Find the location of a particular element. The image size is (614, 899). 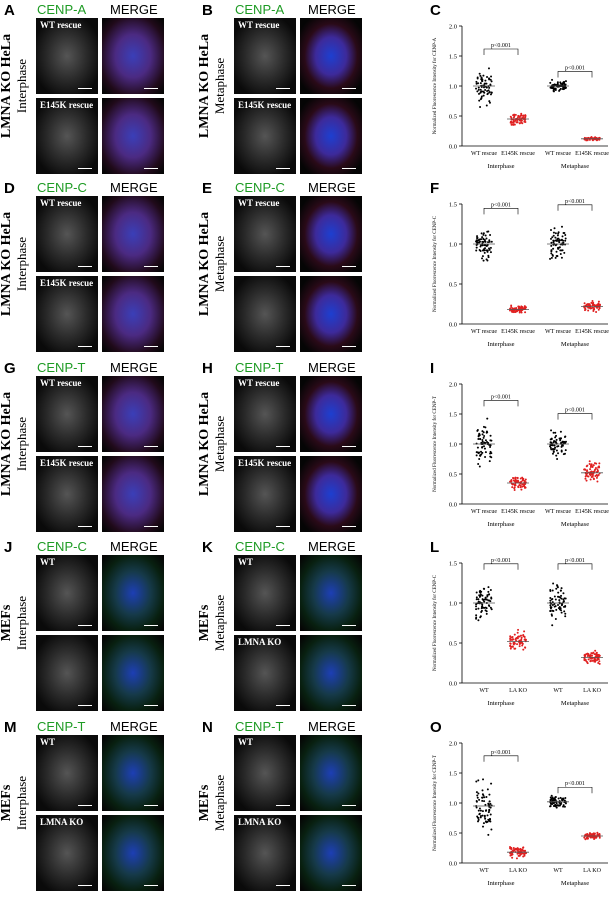

p-value-label: p<0.001 is located at coordinates (575, 561).